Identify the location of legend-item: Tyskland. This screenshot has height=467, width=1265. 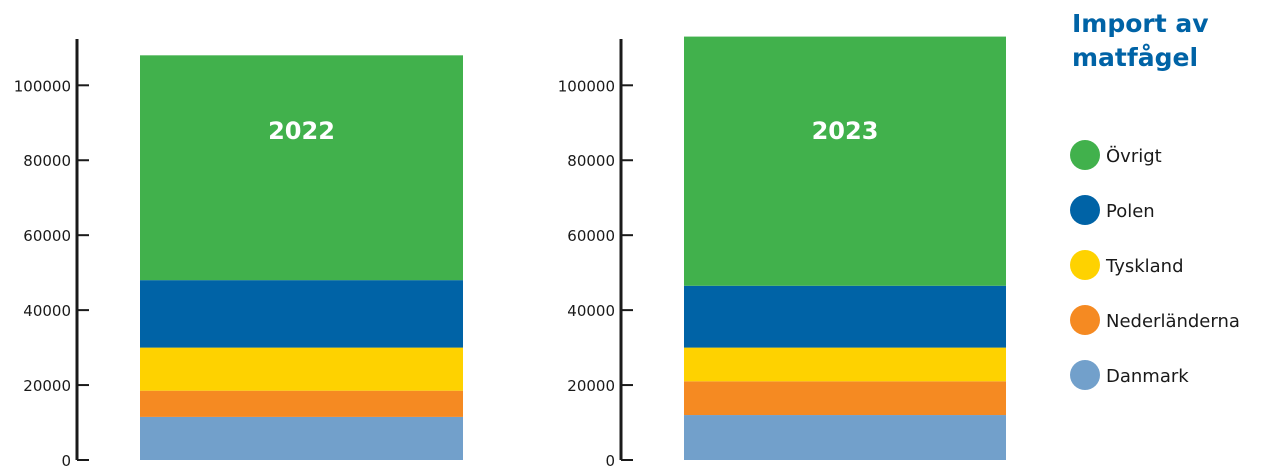
(1127, 265).